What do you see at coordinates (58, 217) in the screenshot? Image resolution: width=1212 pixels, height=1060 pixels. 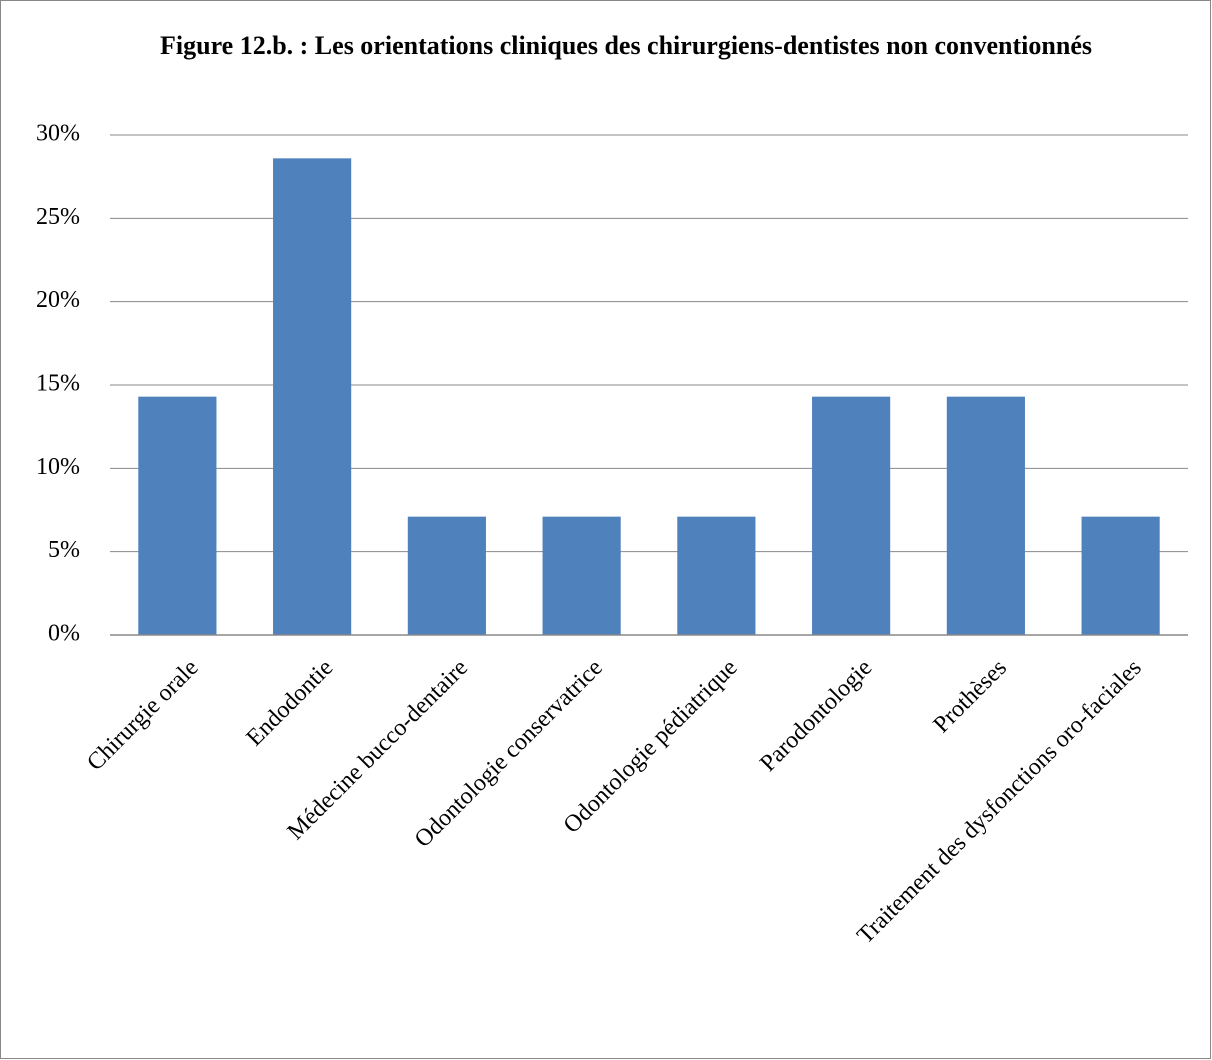 I see `y-tick-label: 25%` at bounding box center [58, 217].